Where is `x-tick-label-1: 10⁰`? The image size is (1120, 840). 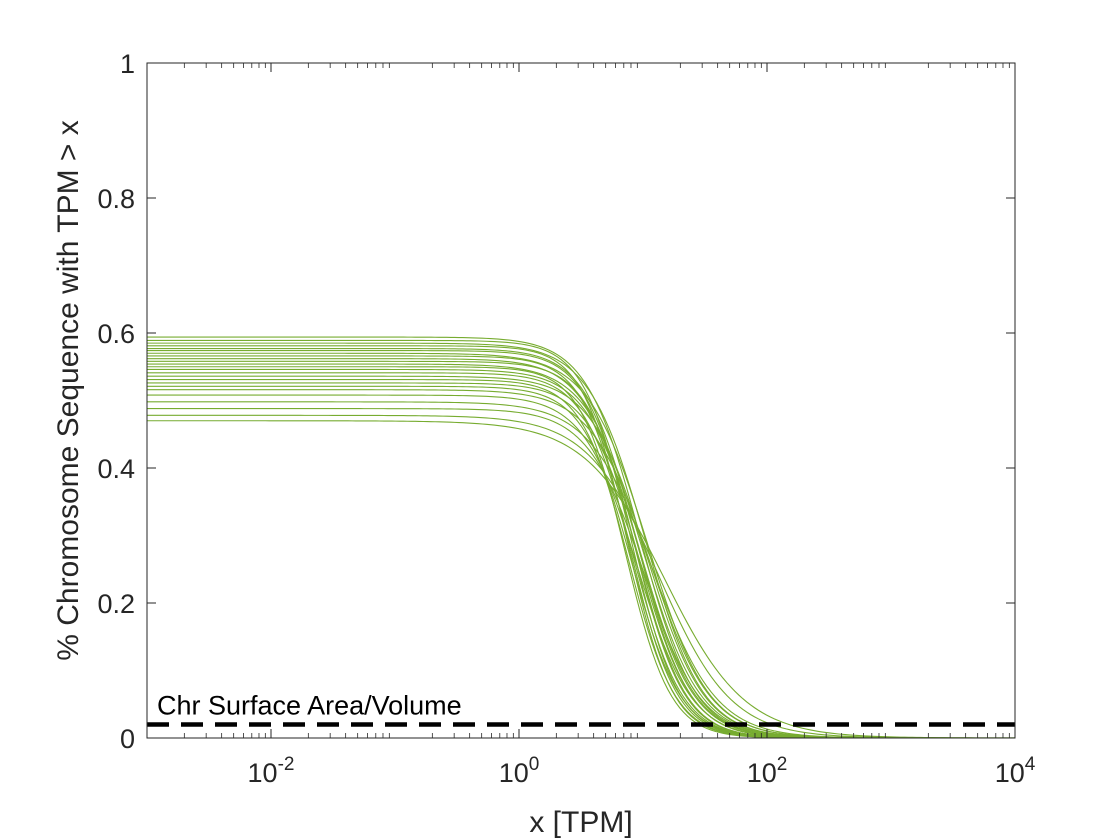
x-tick-label-1: 10⁰ is located at coordinates (519, 771).